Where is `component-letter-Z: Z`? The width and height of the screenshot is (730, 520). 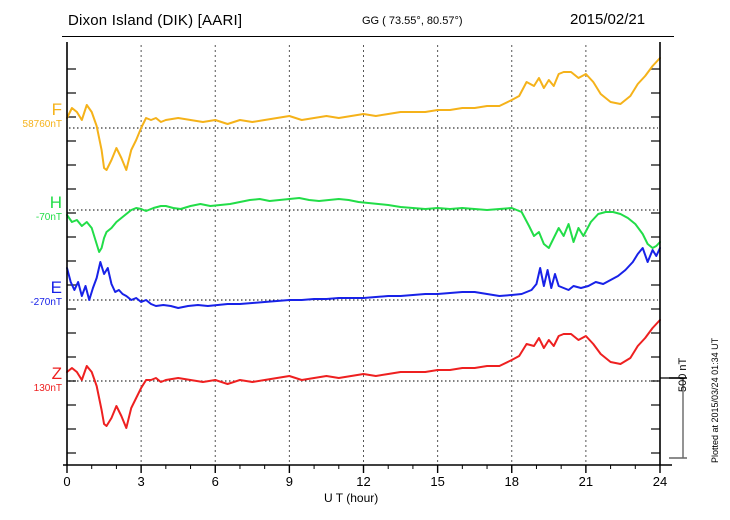
component-letter-Z: Z is located at coordinates (56, 373).